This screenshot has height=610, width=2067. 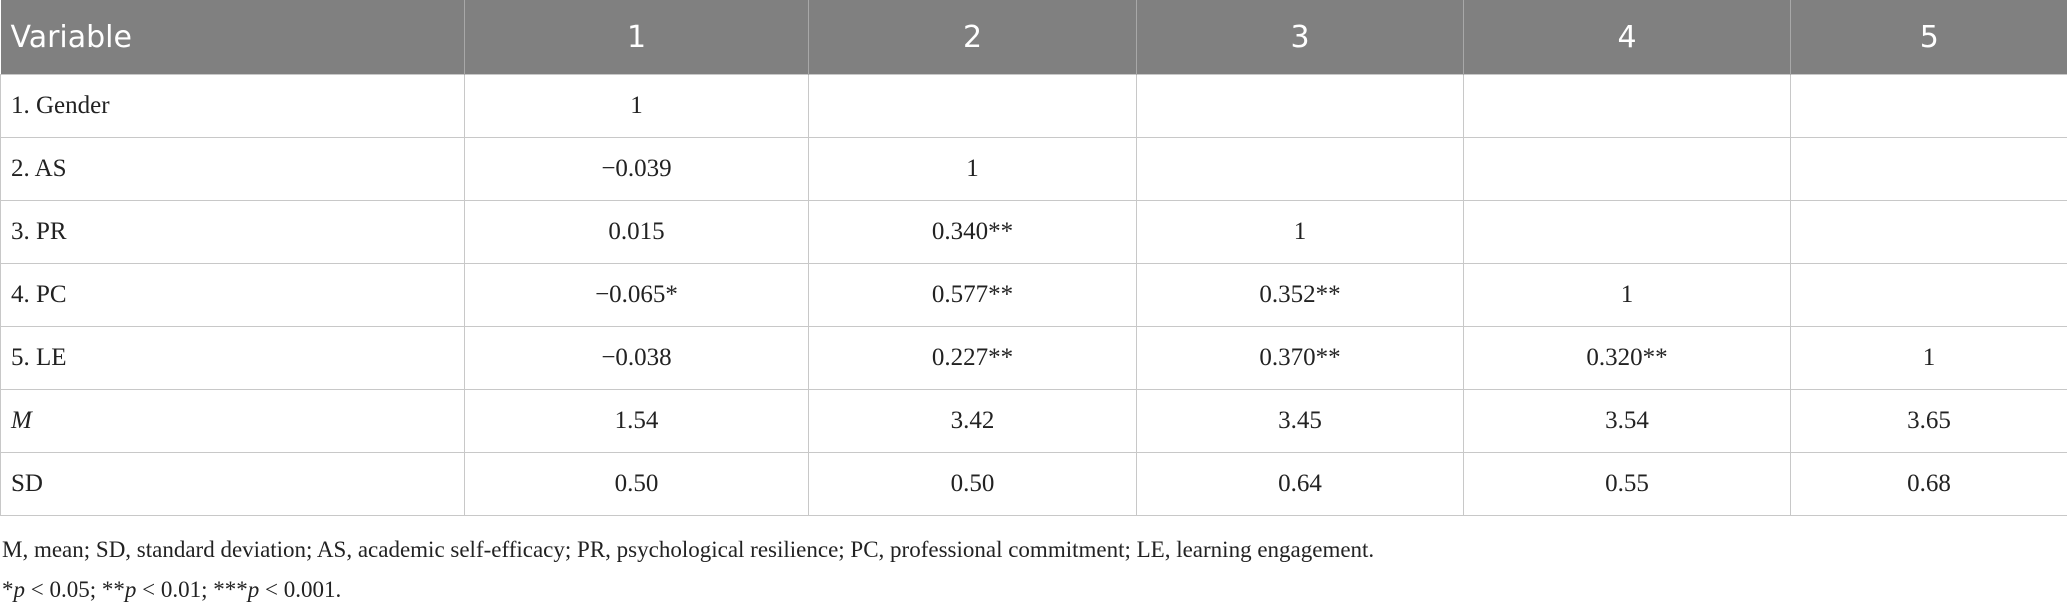 I want to click on header-cell: 5, so click(x=1929, y=37).